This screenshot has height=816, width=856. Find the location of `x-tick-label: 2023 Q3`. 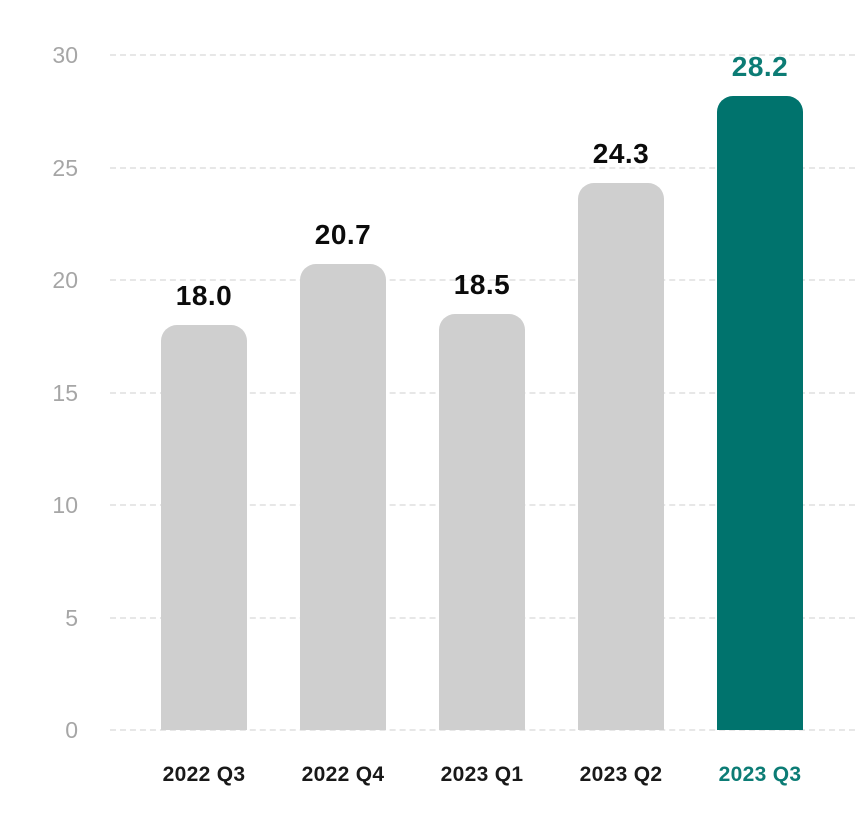

x-tick-label: 2023 Q3 is located at coordinates (760, 774).